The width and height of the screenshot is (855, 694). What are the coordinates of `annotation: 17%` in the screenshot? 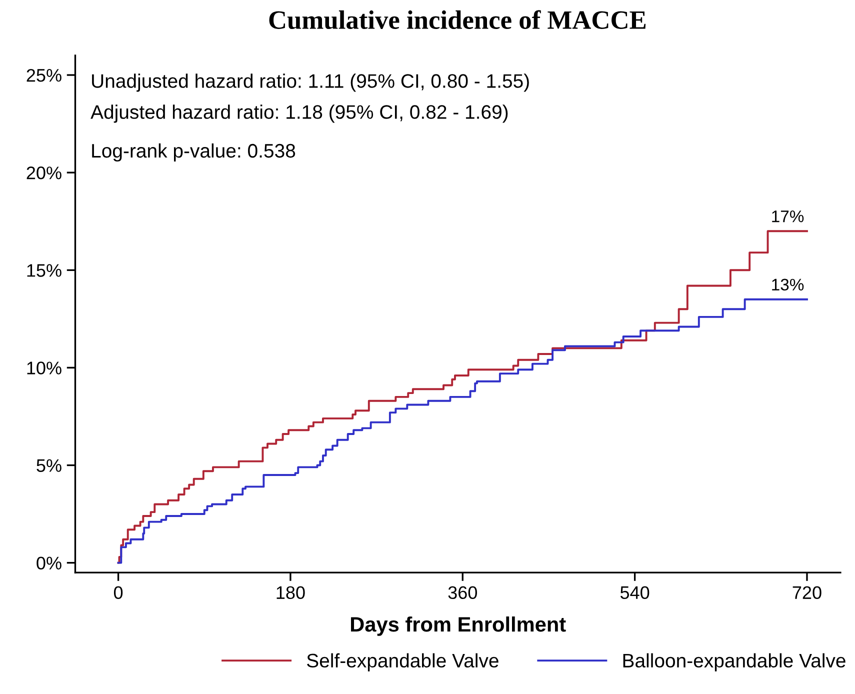 It's located at (788, 216).